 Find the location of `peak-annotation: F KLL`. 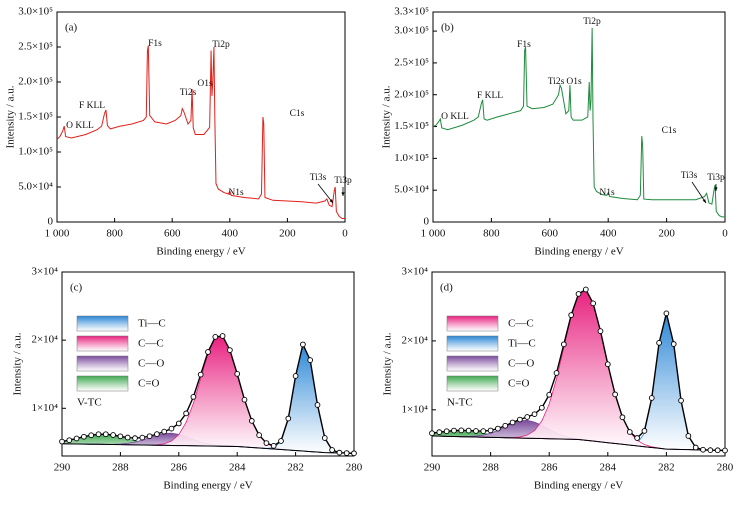

peak-annotation: F KLL is located at coordinates (490, 96).